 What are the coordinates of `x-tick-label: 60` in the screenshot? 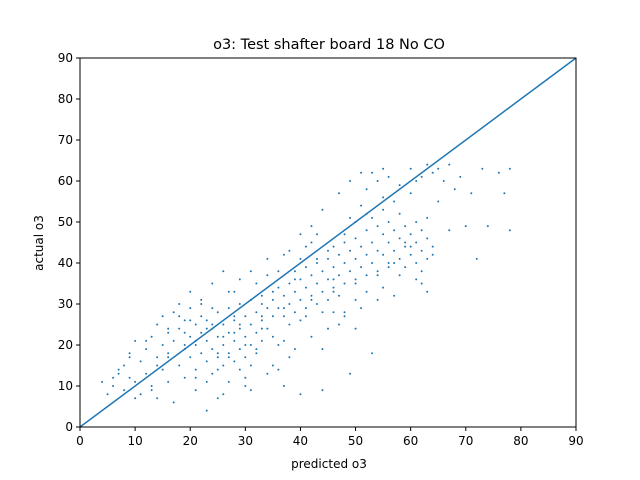 It's located at (410, 441).